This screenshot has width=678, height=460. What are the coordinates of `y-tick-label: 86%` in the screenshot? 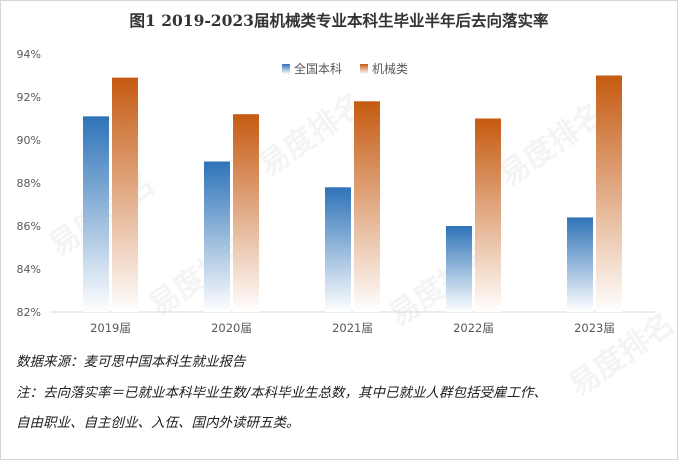 It's located at (29, 226).